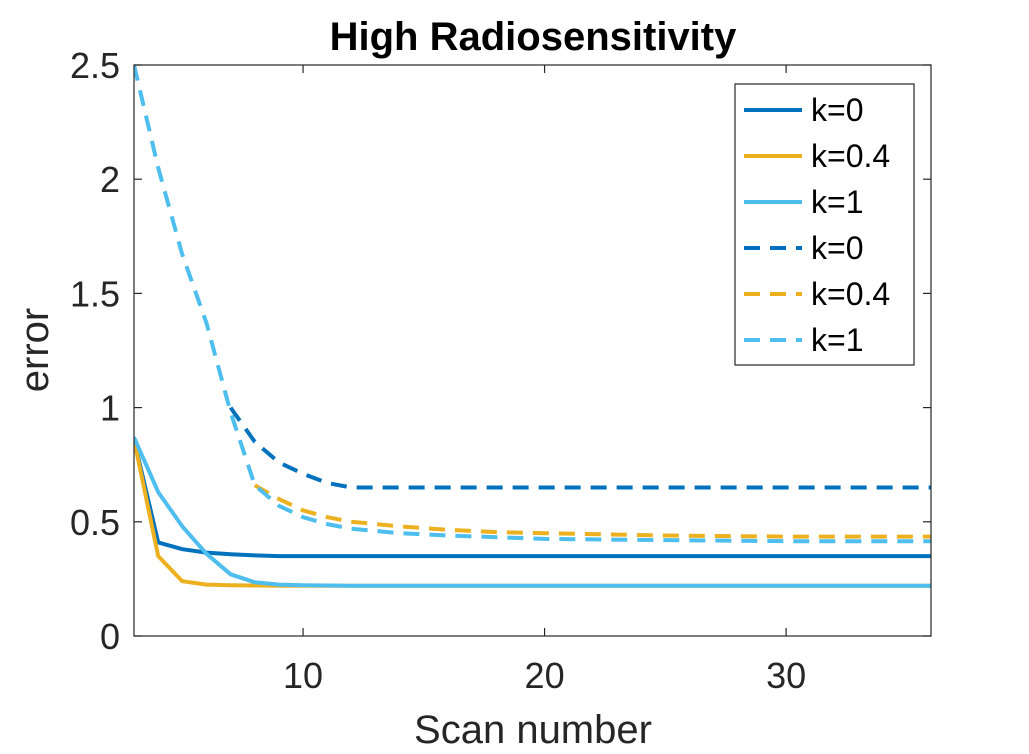 The height and width of the screenshot is (754, 1029). What do you see at coordinates (303, 675) in the screenshot?
I see `x-tick-label: 10` at bounding box center [303, 675].